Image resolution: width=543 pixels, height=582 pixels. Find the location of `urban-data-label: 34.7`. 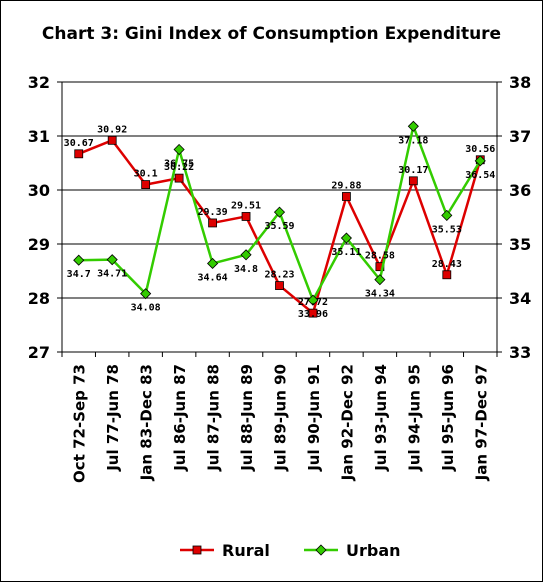

urban-data-label: 34.7 is located at coordinates (79, 274).